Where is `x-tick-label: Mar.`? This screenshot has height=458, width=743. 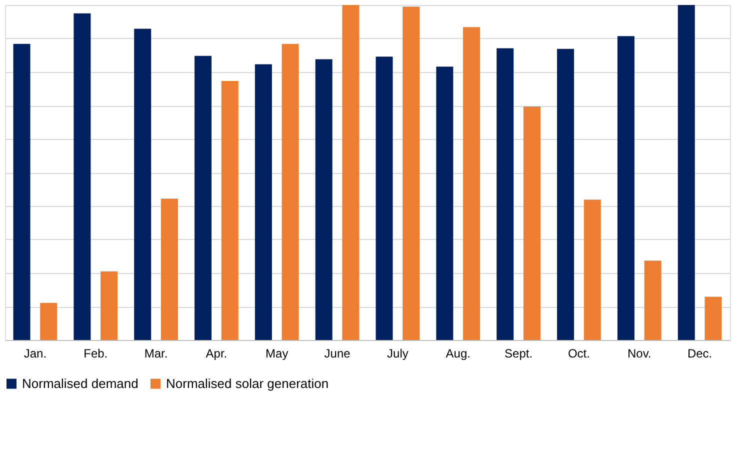 x-tick-label: Mar. is located at coordinates (156, 353).